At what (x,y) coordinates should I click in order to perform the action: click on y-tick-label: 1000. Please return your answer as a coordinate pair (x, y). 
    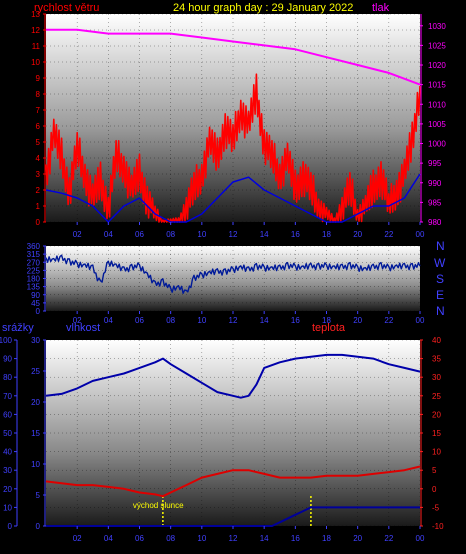
    Looking at the image, I should click on (437, 144).